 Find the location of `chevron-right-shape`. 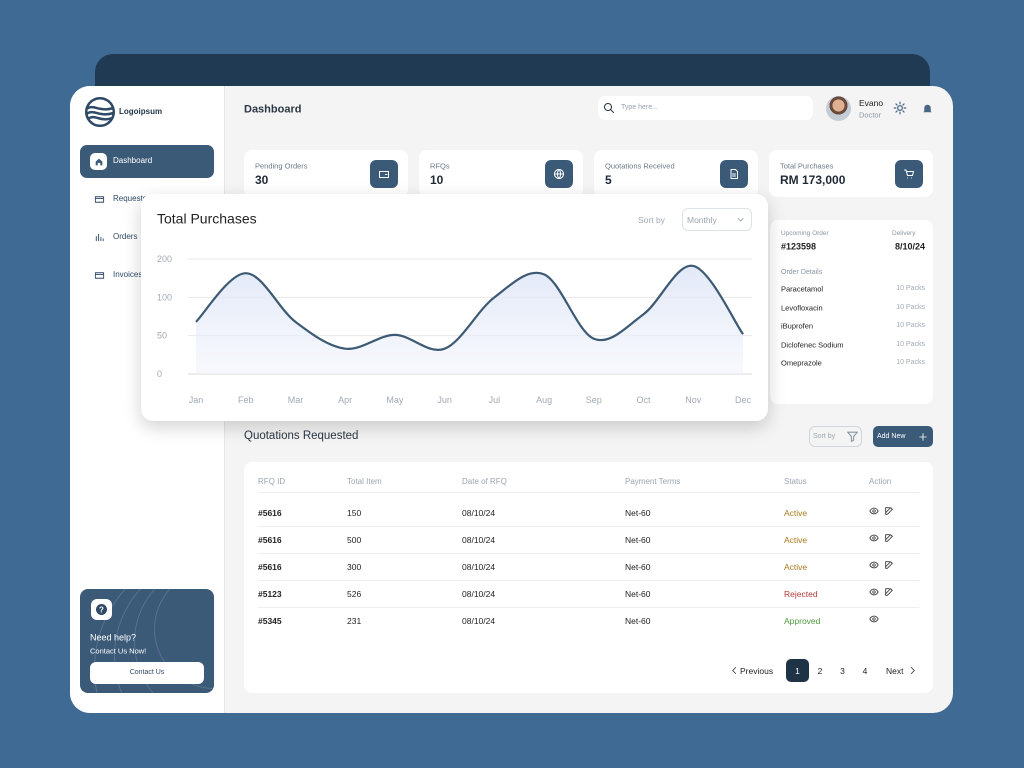

chevron-right-shape is located at coordinates (912, 670).